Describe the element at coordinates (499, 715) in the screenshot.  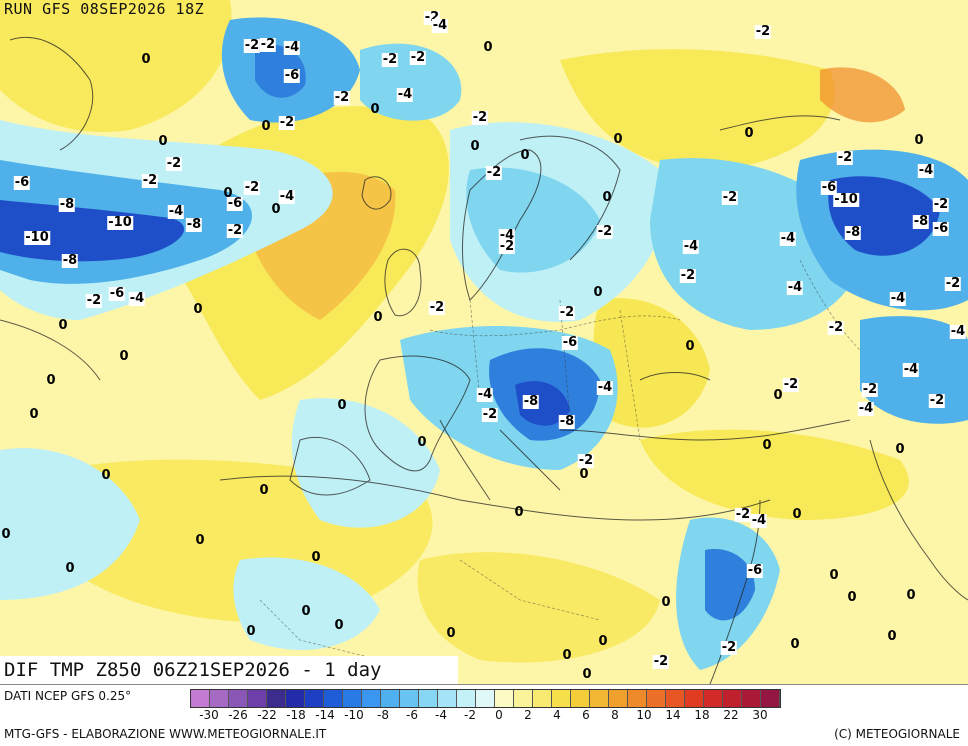
I see `scale-tick: 0` at that location.